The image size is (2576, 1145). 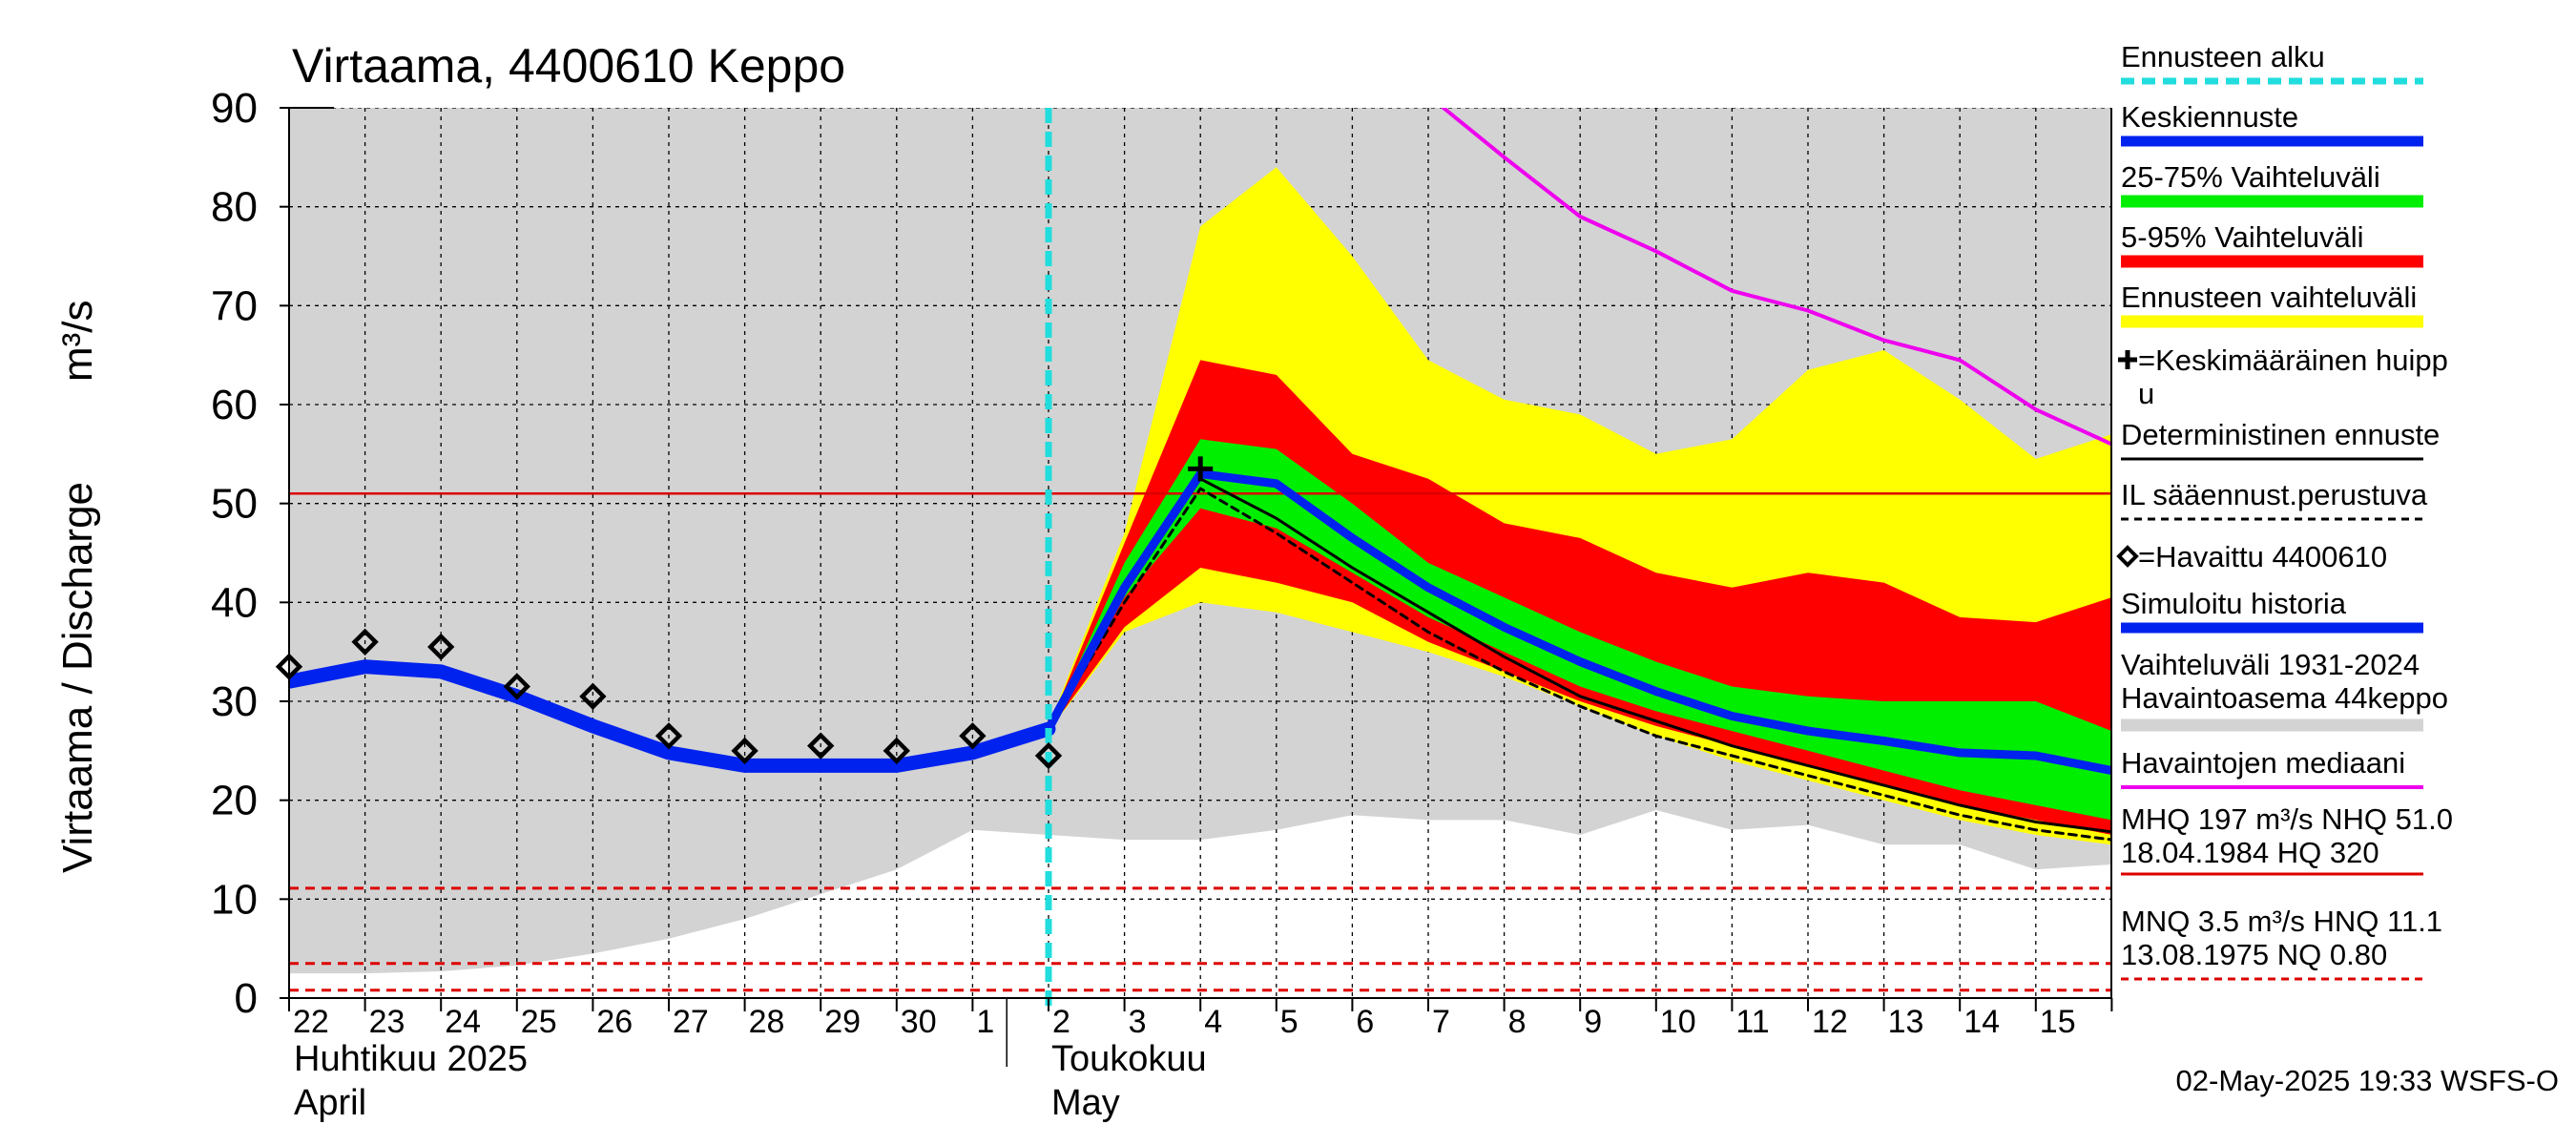 What do you see at coordinates (842, 1022) in the screenshot?
I see `x-tick-label: 29` at bounding box center [842, 1022].